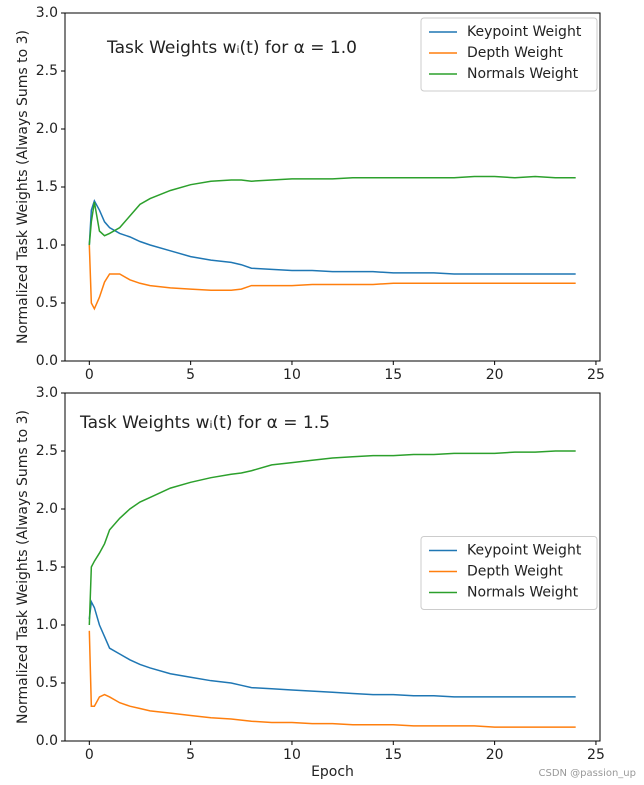 This screenshot has width=644, height=785. I want to click on chart-title: Task Weights wᵢ(t) for α = 1.5, so click(204, 423).